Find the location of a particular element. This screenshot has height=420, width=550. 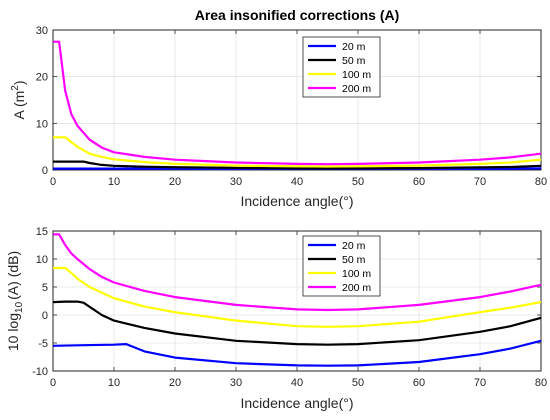

chart-title: Area insonified corrections (A) is located at coordinates (297, 15).